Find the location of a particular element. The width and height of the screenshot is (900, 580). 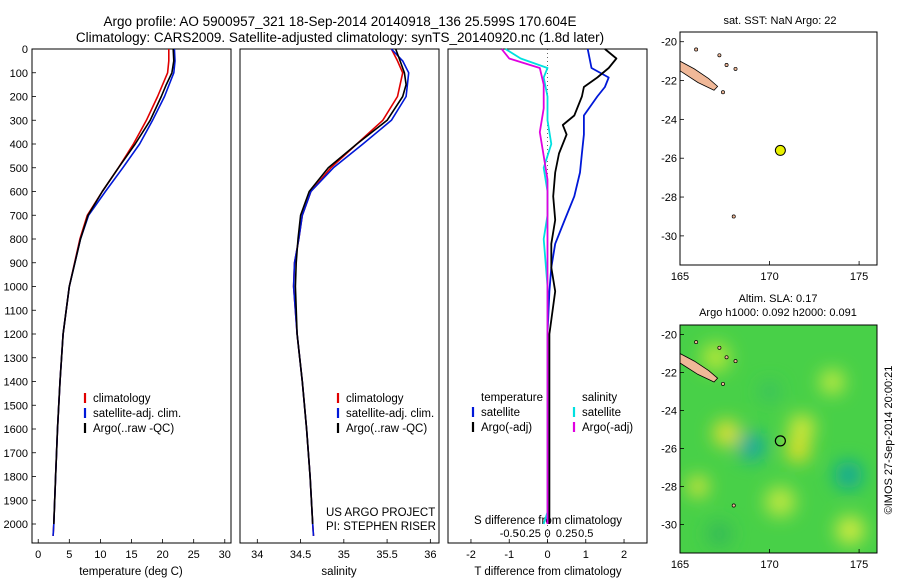

argo-float-marker is located at coordinates (780, 150).